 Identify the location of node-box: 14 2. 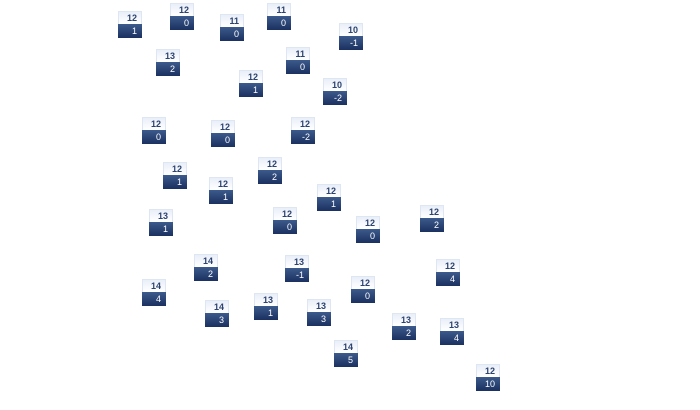
(206, 267).